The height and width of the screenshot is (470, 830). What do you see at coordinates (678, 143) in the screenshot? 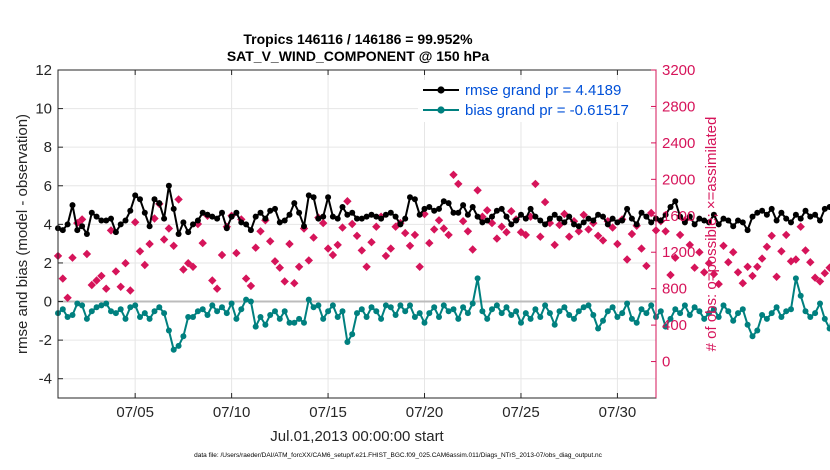
I see `right-tick-label: 2400` at bounding box center [678, 143].